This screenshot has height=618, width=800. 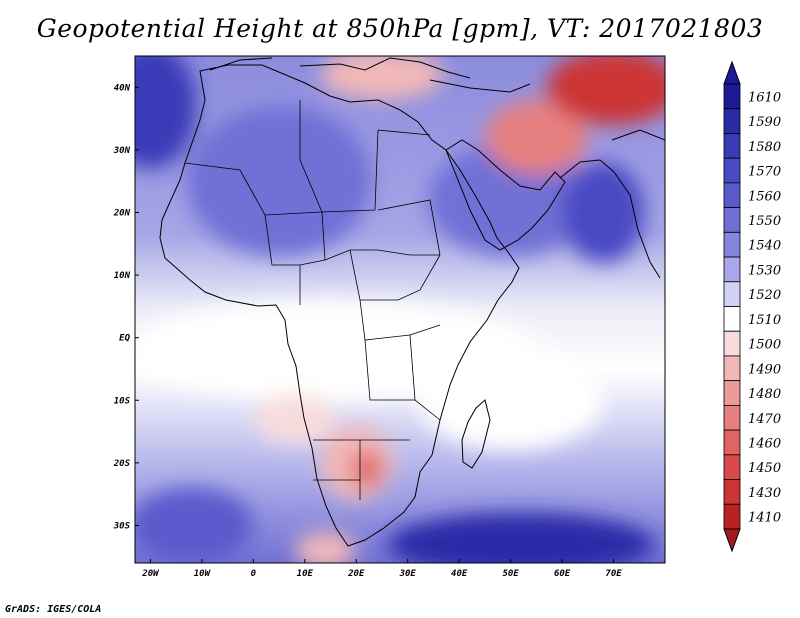 I want to click on colorbar-label: 1510, so click(x=764, y=320).